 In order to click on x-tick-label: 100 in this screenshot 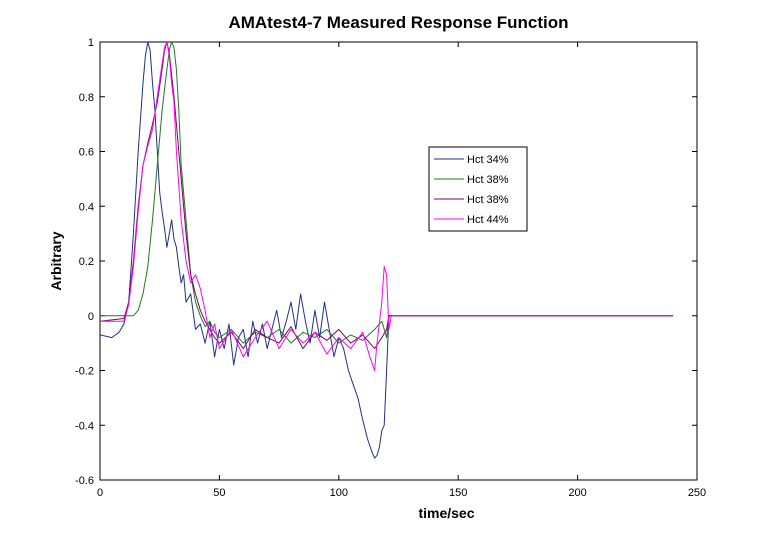, I will do `click(339, 493)`.